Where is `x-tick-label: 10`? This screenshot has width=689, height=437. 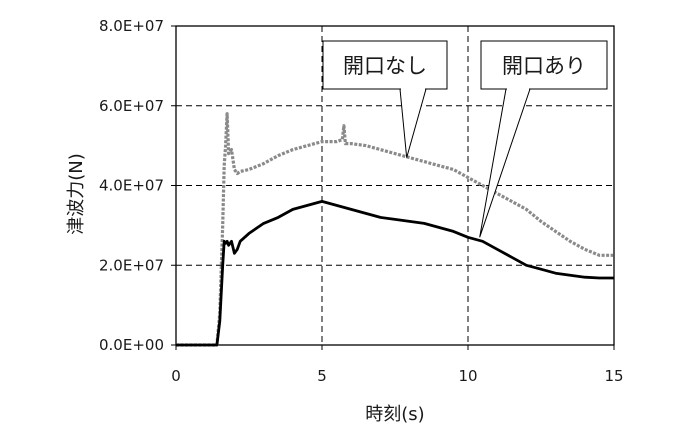
x-tick-label: 10 is located at coordinates (467, 376).